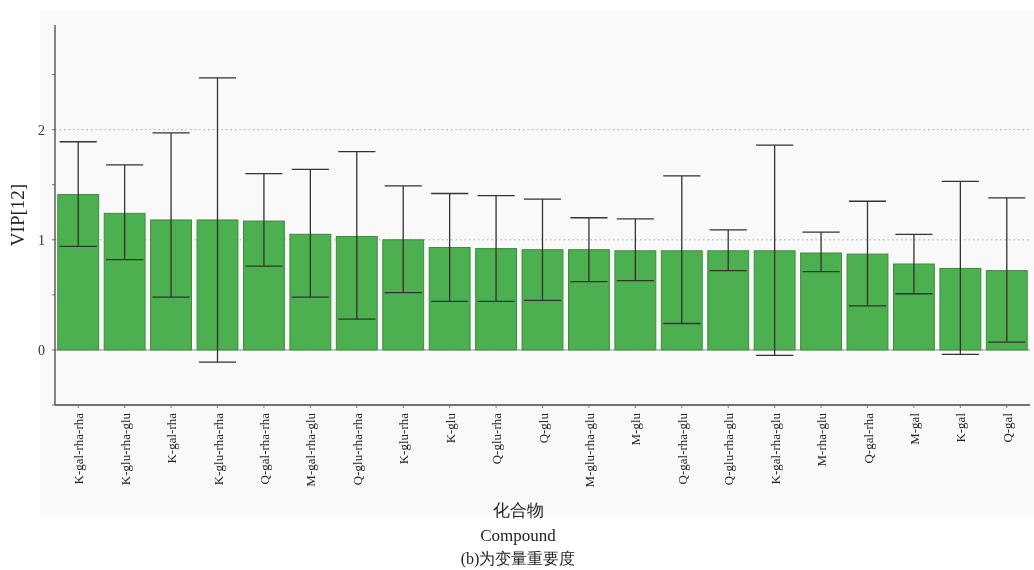 The height and width of the screenshot is (570, 1034). Describe the element at coordinates (775, 448) in the screenshot. I see `x-tick-label: K-gal-rha-glu` at that location.